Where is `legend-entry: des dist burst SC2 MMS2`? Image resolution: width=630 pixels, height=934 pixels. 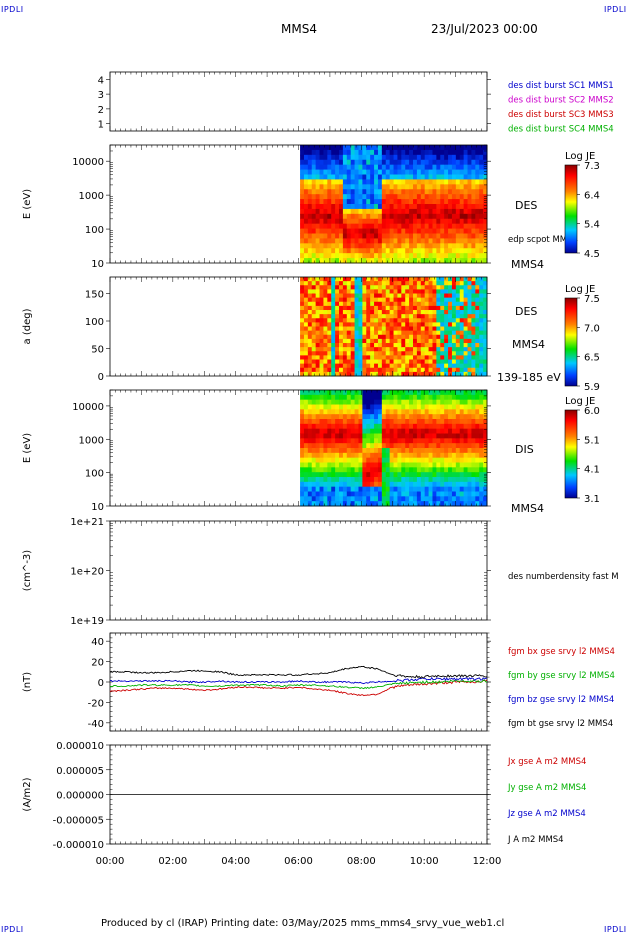 legend-entry: des dist burst SC2 MMS2 is located at coordinates (561, 101).